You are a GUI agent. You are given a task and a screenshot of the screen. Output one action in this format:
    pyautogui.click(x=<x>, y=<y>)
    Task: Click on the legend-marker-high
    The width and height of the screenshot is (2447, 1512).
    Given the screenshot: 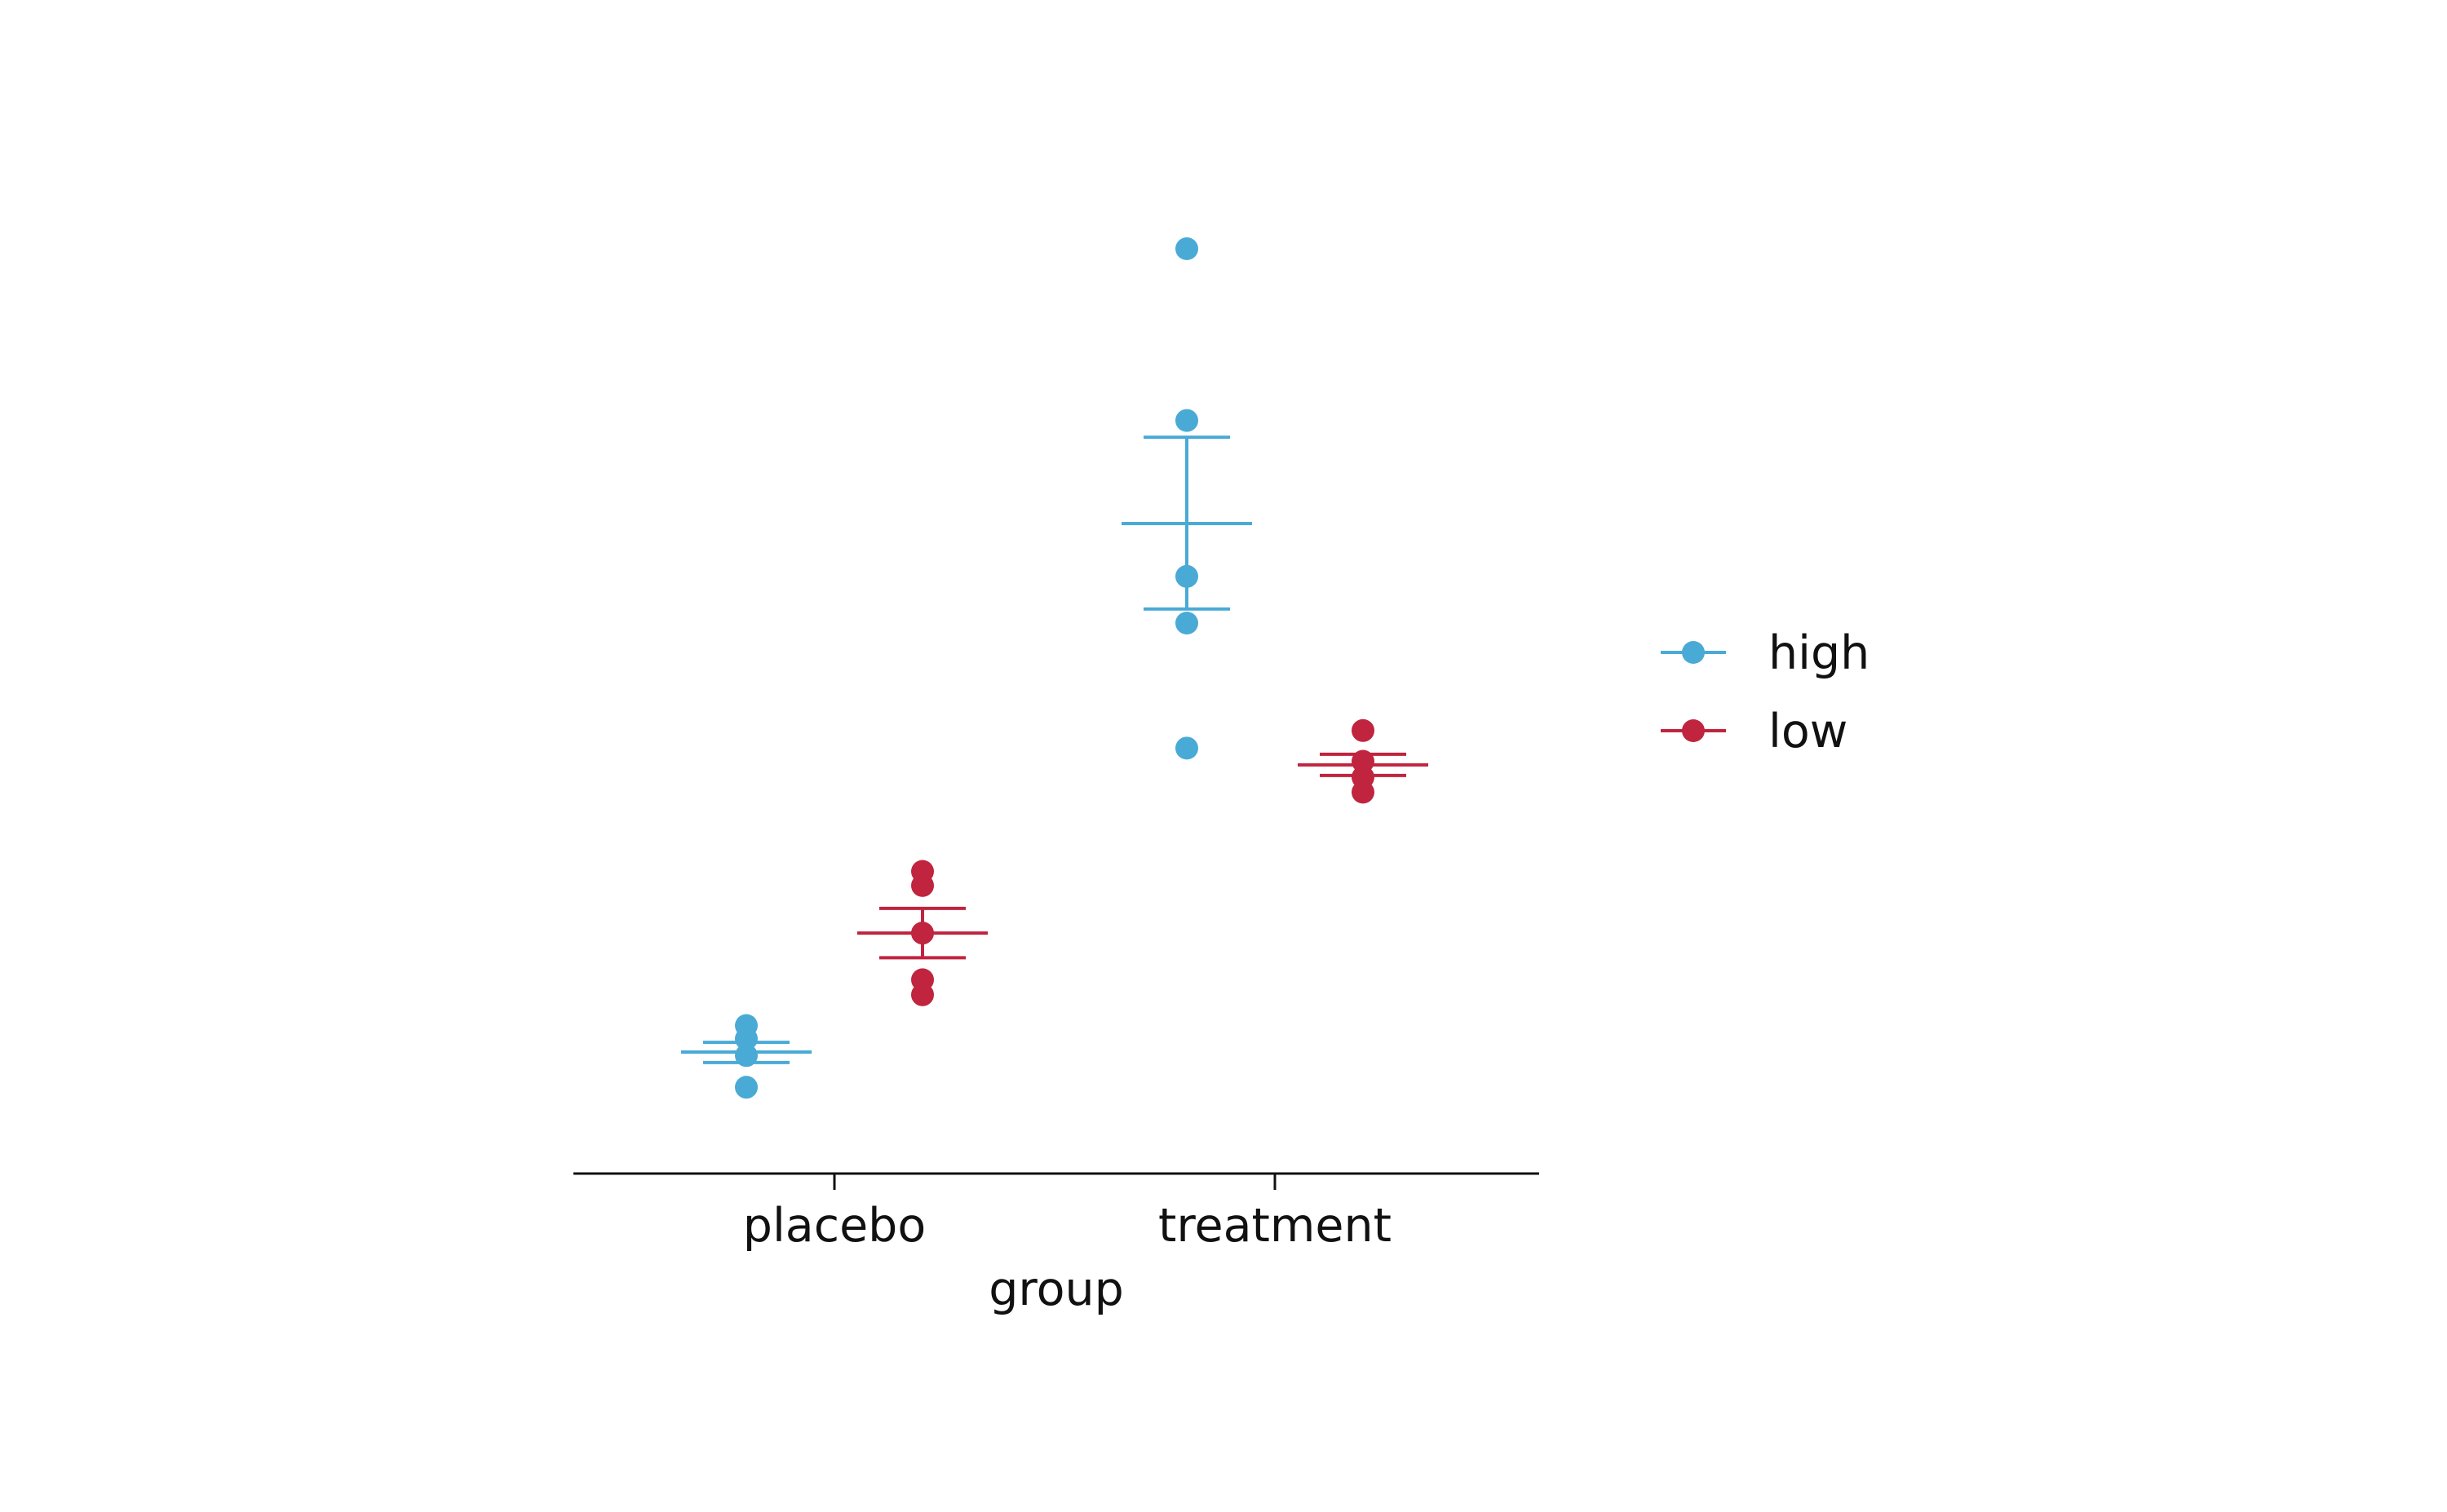 What is the action you would take?
    pyautogui.click(x=1693, y=652)
    